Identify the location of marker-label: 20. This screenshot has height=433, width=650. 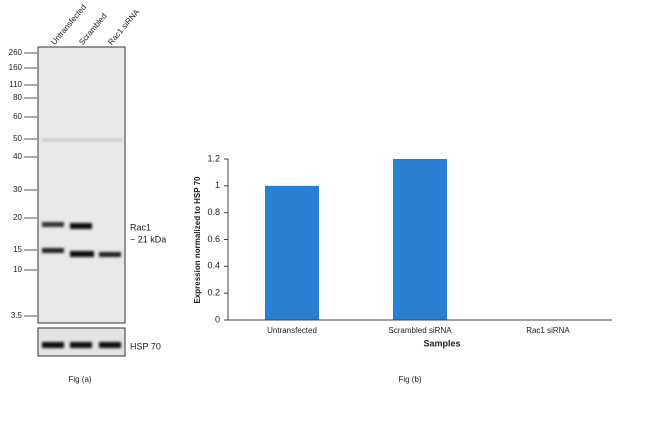
(17, 217).